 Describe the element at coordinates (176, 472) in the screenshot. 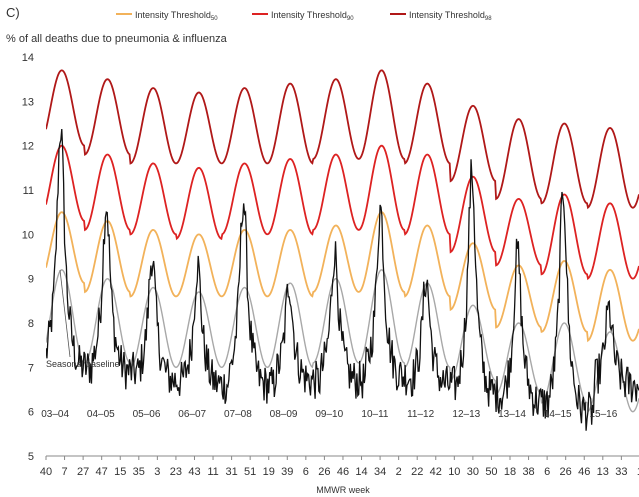

I see `x-tick-label: 23` at that location.